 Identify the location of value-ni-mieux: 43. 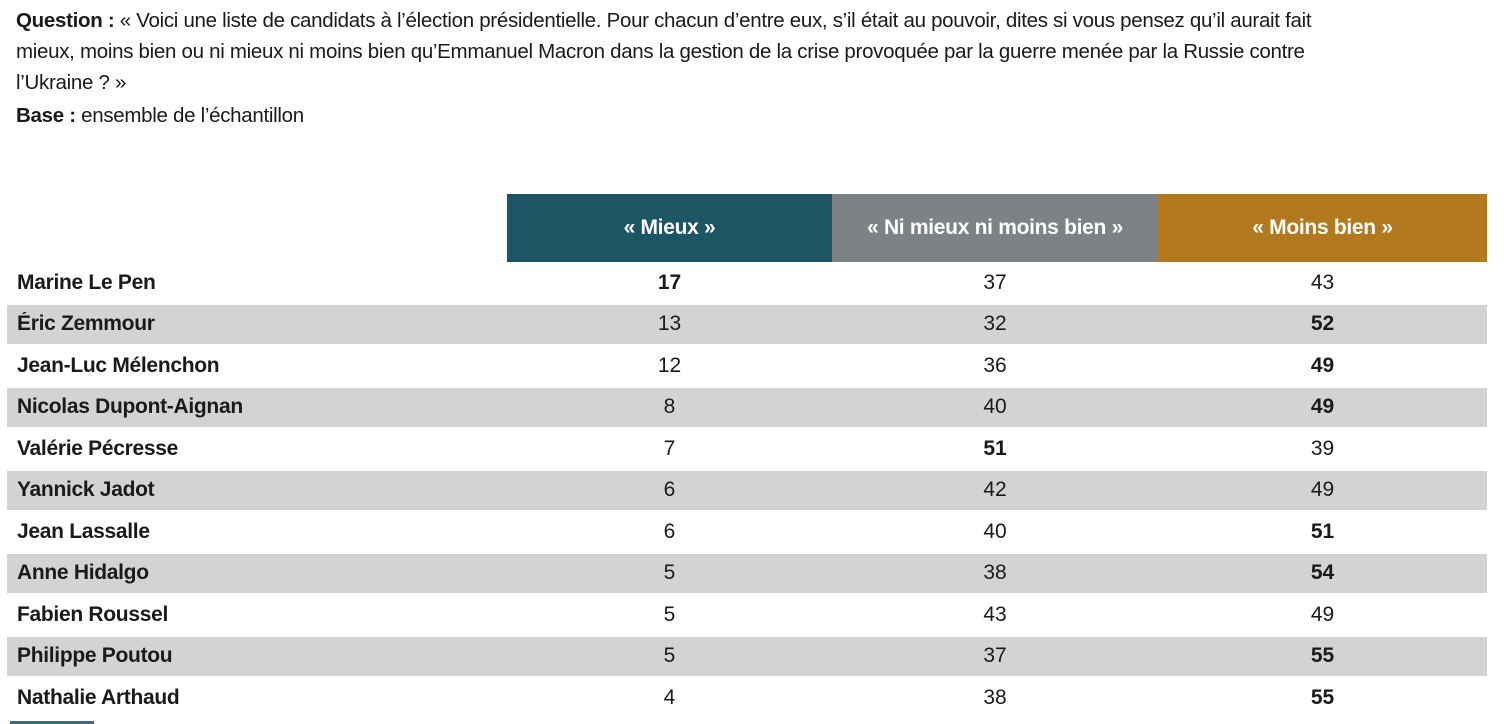
(995, 614).